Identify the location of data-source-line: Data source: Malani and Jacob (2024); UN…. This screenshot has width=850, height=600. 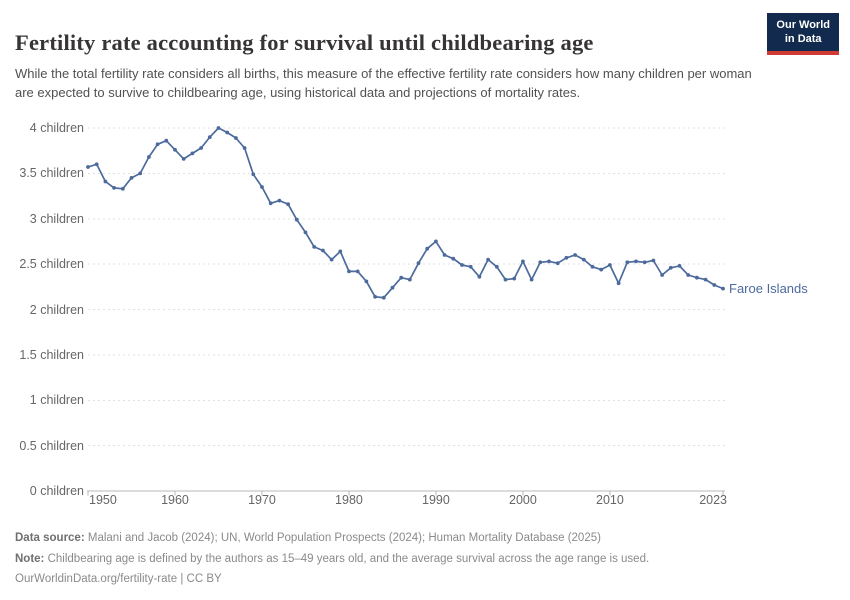
(415, 538).